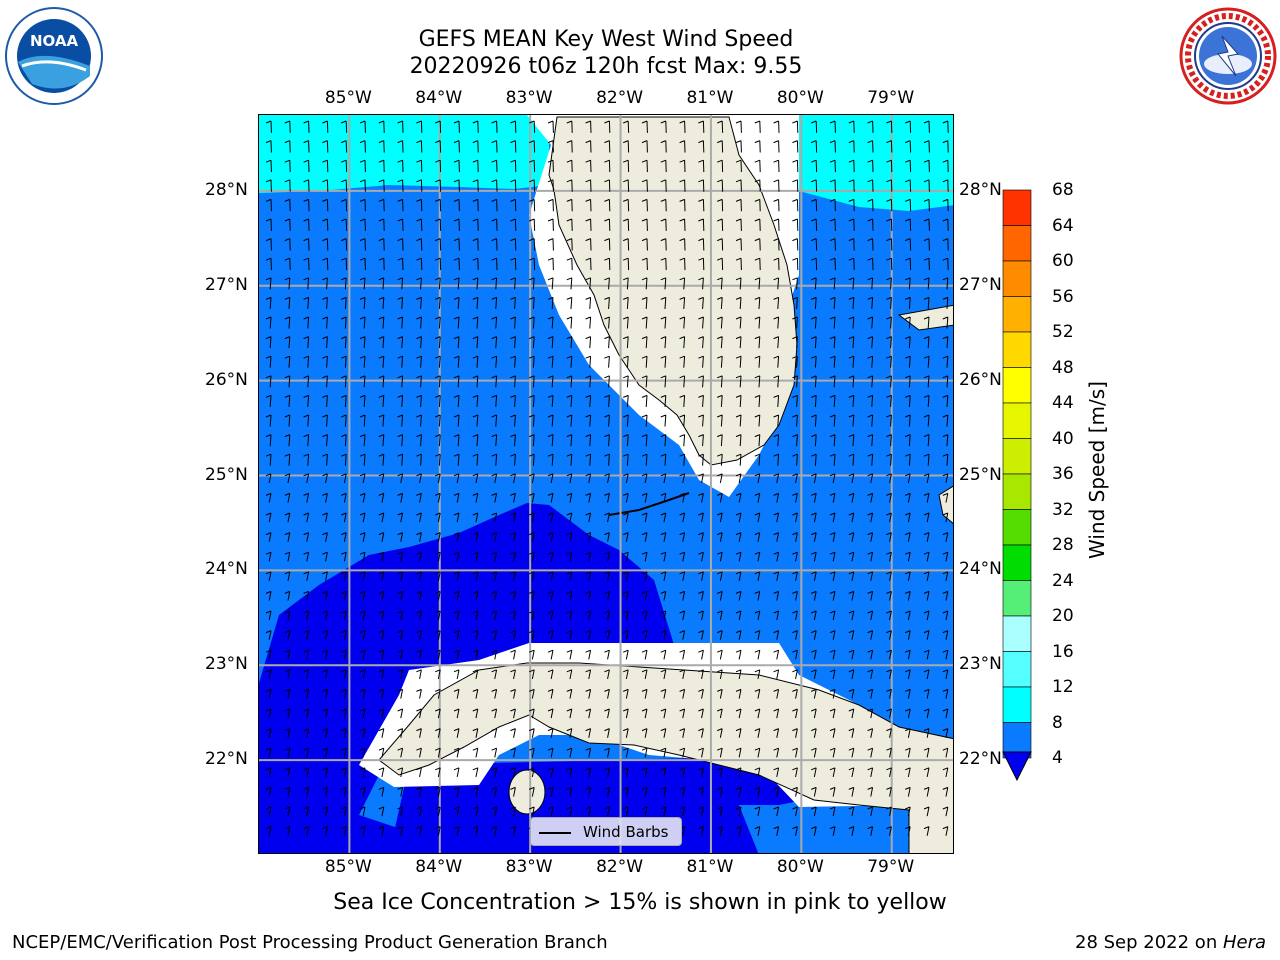 This screenshot has height=960, width=1280. Describe the element at coordinates (226, 284) in the screenshot. I see `lat-tick-left: 27°N` at that location.